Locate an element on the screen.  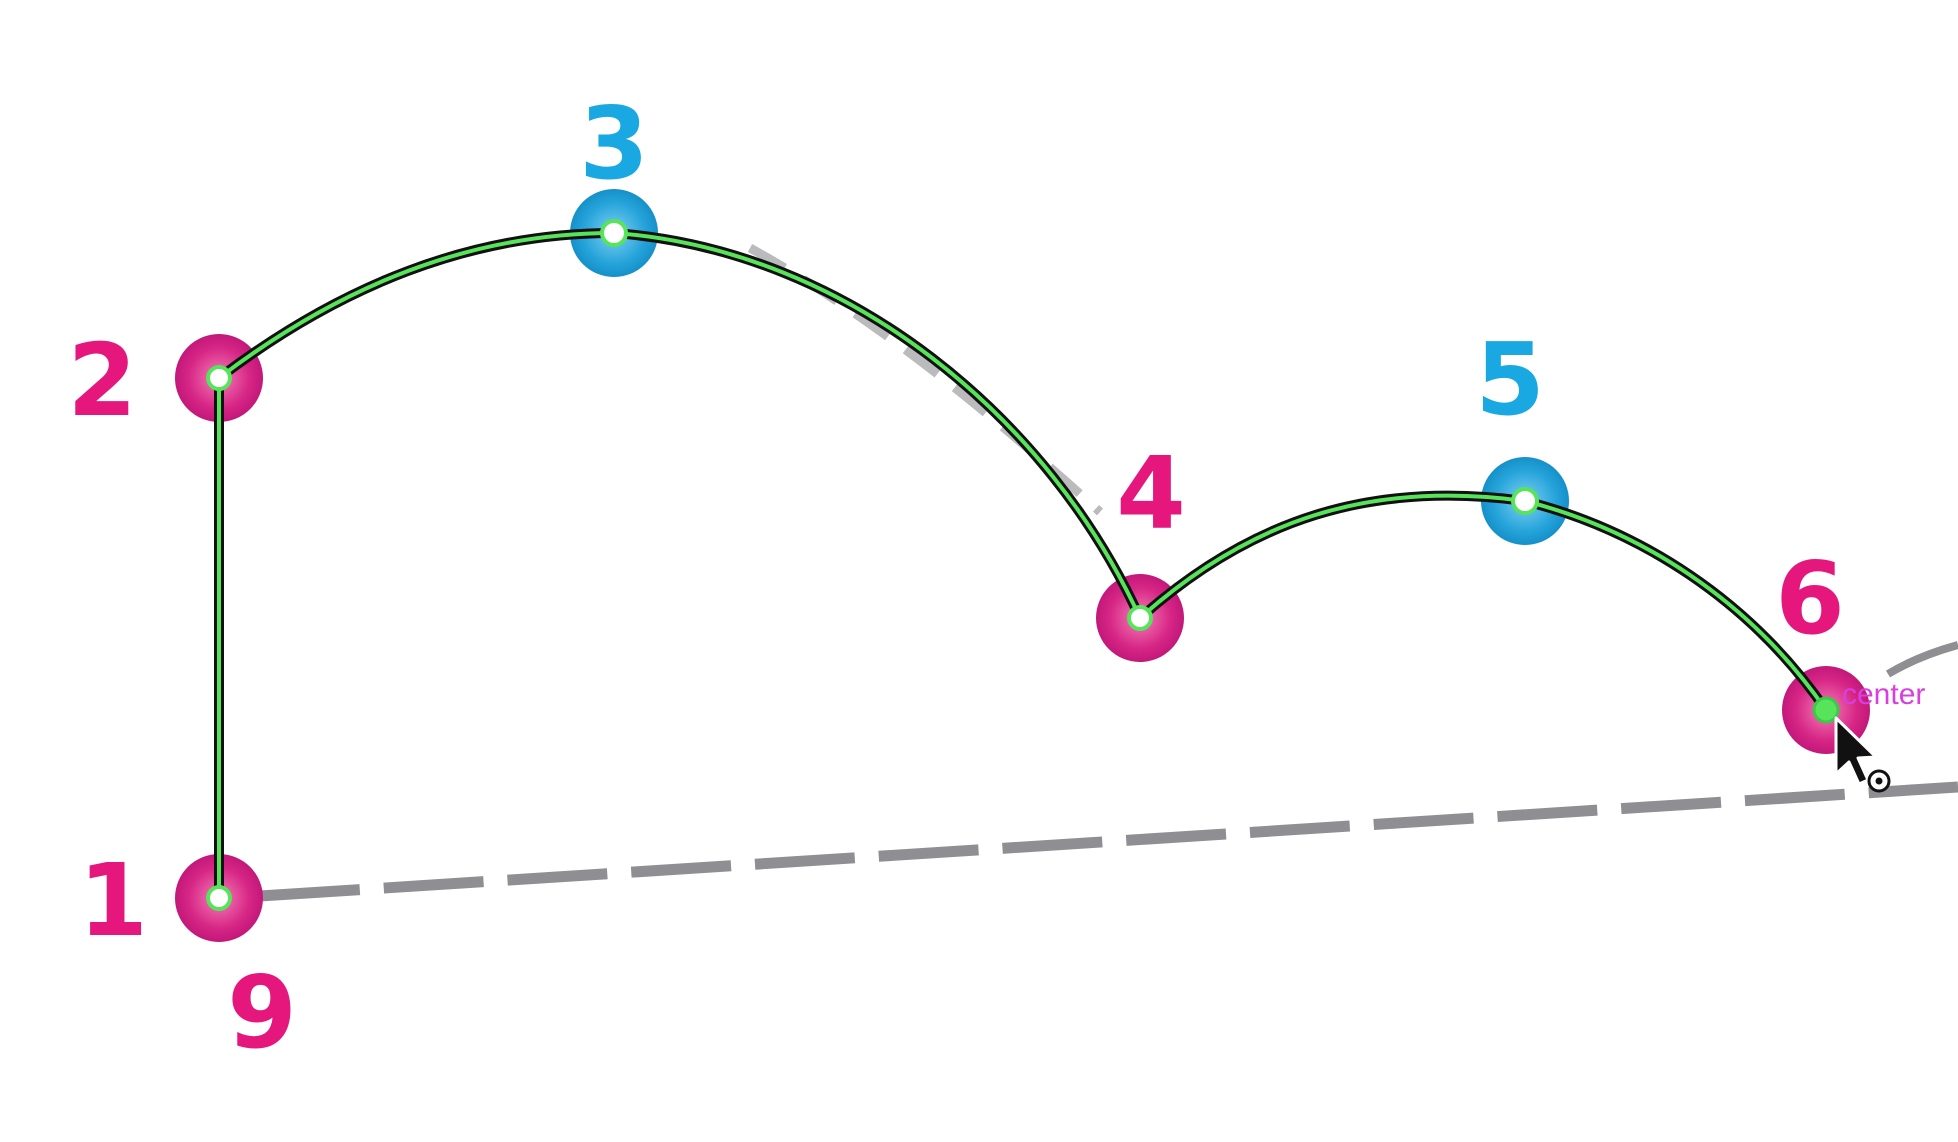
point-label-4: 4 is located at coordinates (1151, 493).